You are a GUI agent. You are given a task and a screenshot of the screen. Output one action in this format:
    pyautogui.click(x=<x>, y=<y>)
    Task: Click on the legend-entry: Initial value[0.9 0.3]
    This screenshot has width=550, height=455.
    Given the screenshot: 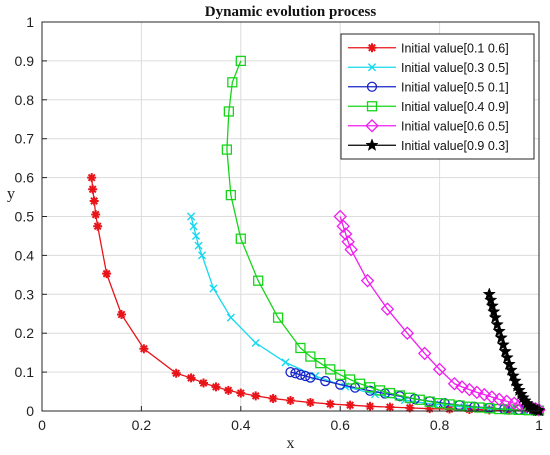 What is the action you would take?
    pyautogui.click(x=428, y=145)
    